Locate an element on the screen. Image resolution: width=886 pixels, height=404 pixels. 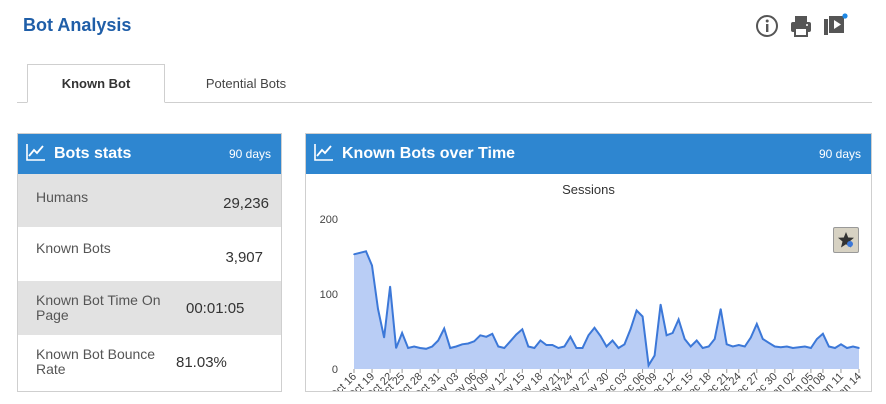
stat-label: Humans is located at coordinates (62, 197).